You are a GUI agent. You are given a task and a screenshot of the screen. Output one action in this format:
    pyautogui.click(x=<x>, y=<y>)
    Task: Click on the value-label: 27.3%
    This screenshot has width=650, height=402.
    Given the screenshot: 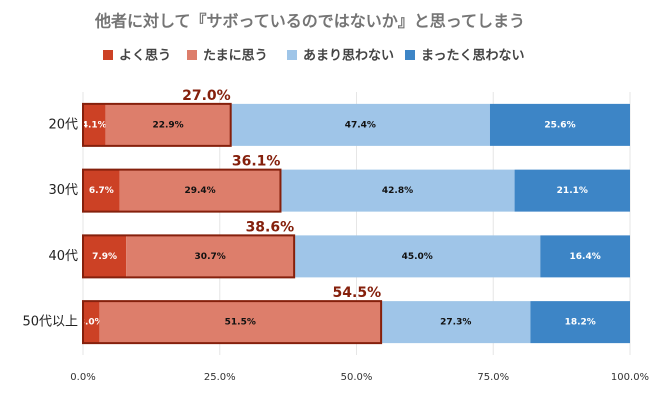 What is the action you would take?
    pyautogui.click(x=455, y=323)
    